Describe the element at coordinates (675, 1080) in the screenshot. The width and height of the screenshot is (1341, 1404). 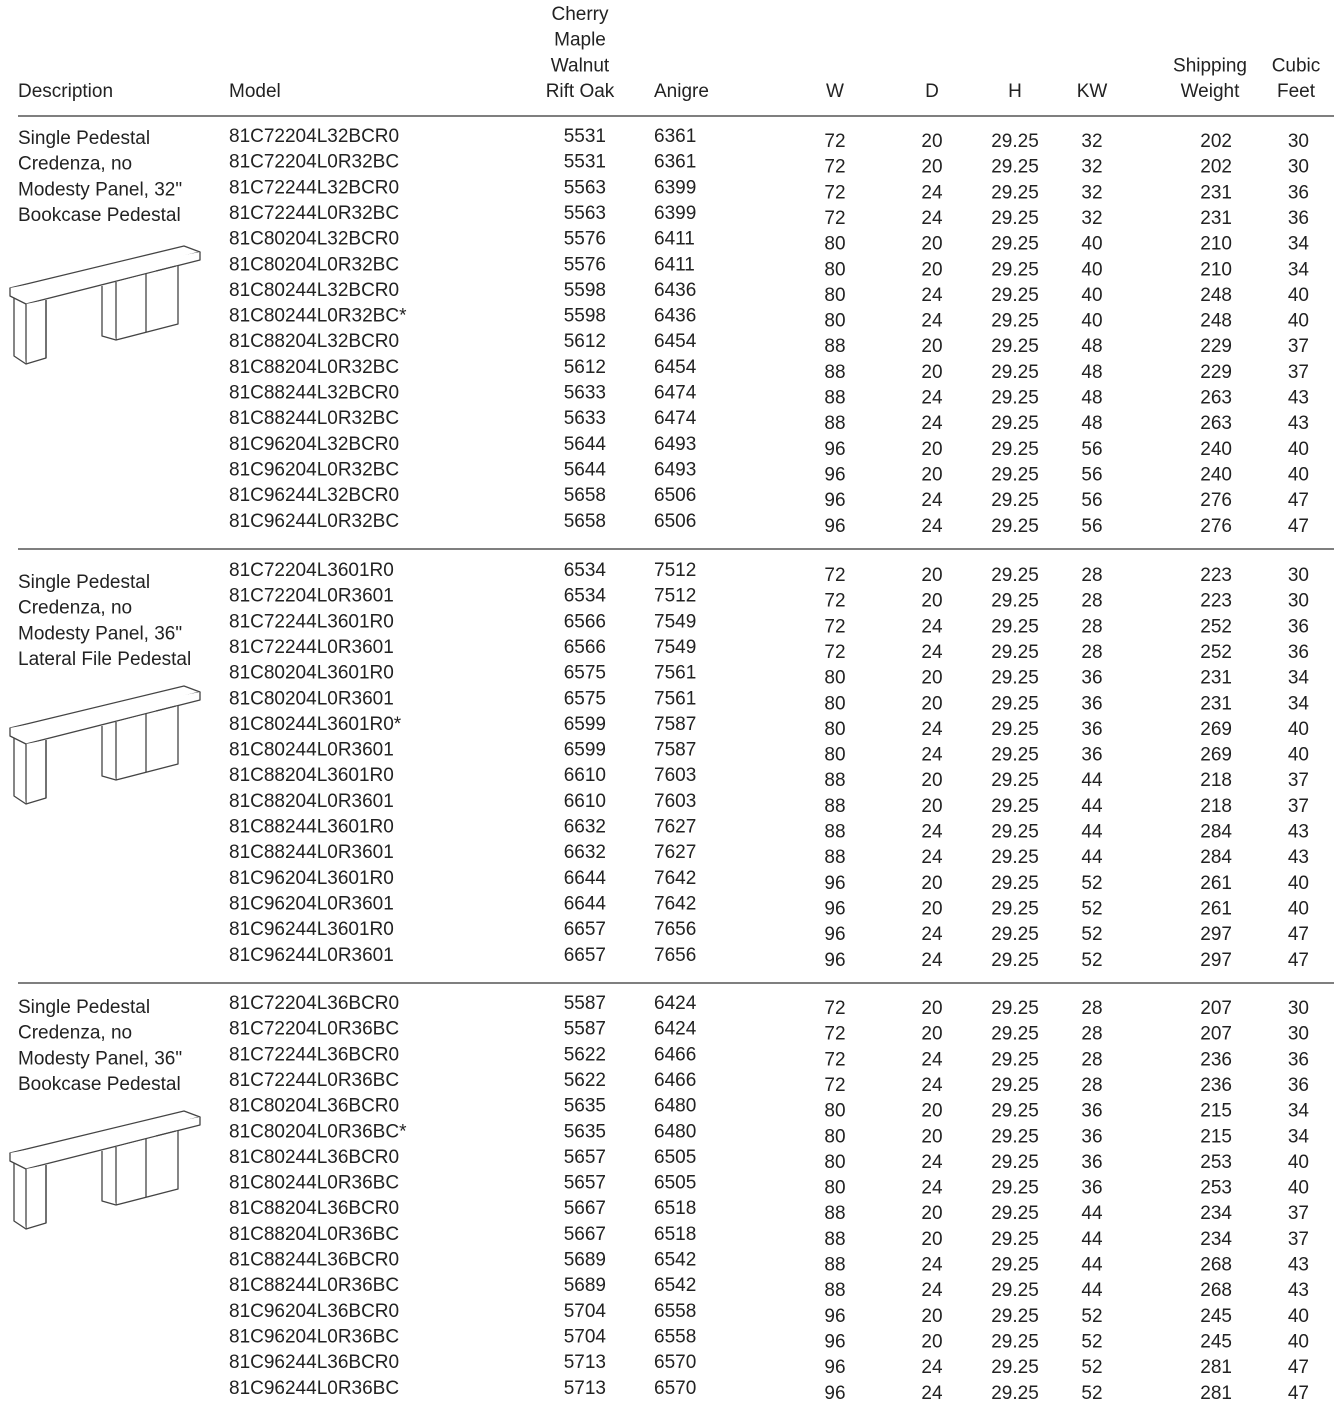
I see `cell-value: 6466` at that location.